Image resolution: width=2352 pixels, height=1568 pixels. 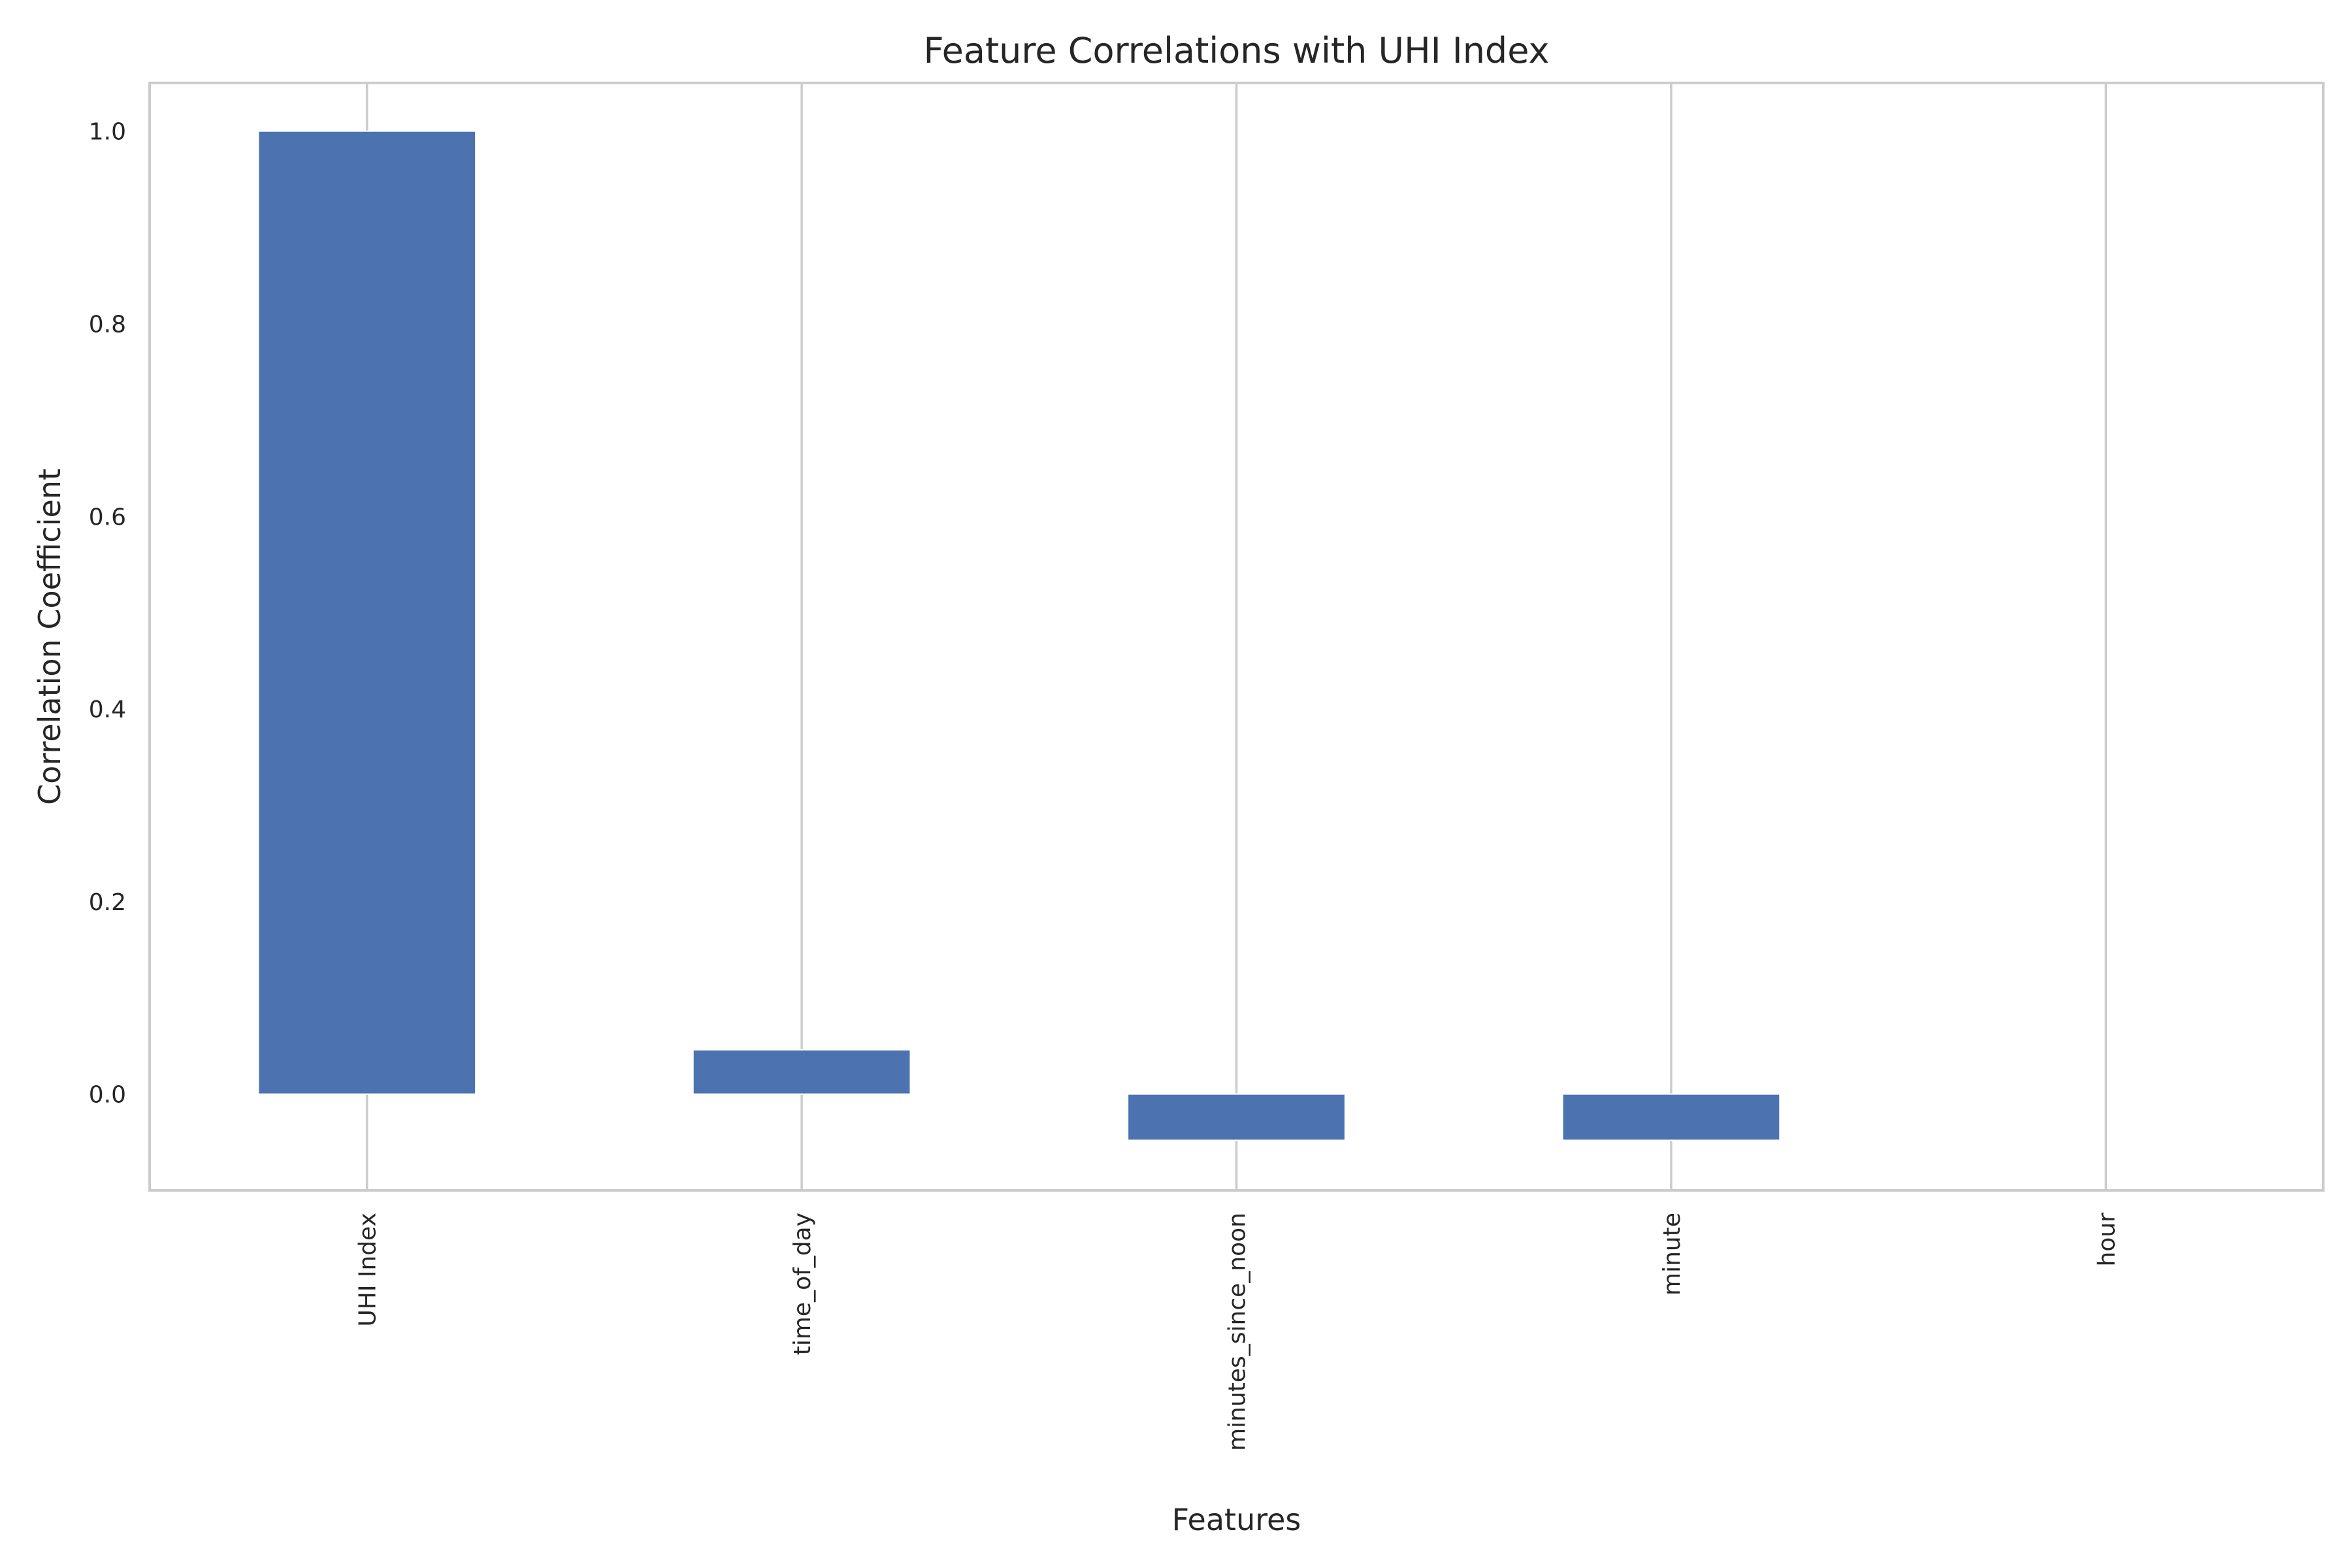 What do you see at coordinates (107, 709) in the screenshot?
I see `y-tick-label: 0.4` at bounding box center [107, 709].